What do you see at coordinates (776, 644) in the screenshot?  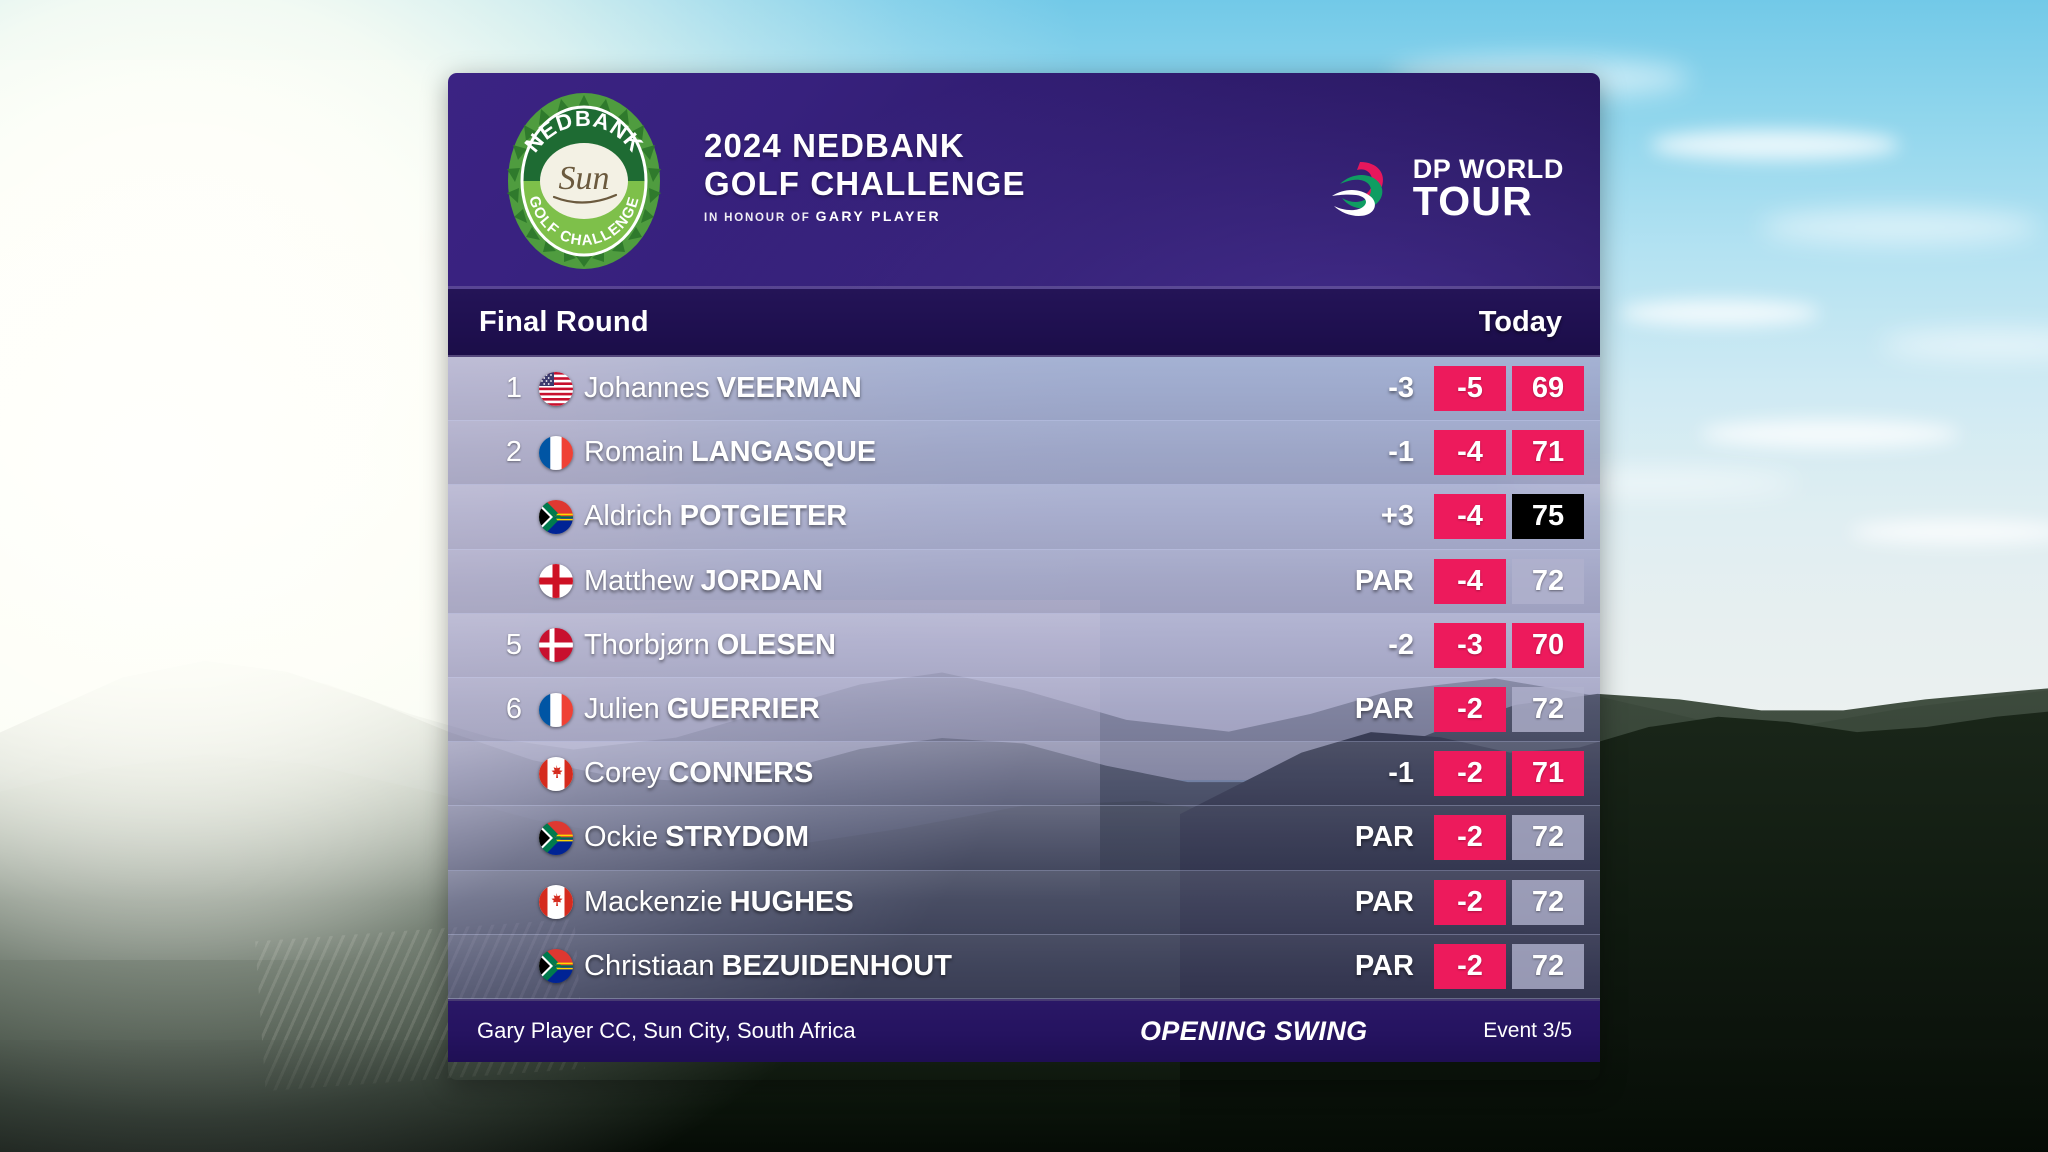 I see `player-last-name: OLESEN` at bounding box center [776, 644].